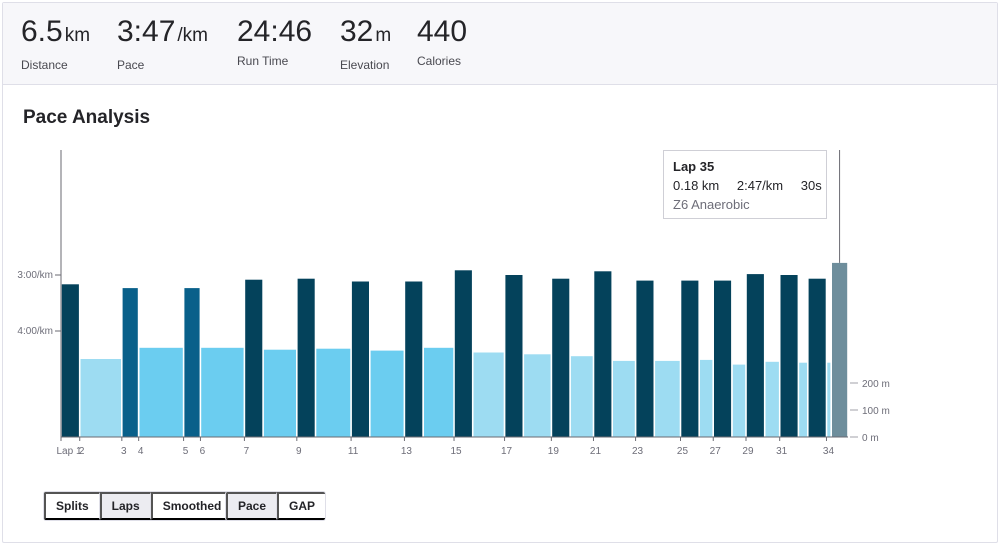 The height and width of the screenshot is (545, 1000). I want to click on x-tick-label: 9, so click(299, 451).